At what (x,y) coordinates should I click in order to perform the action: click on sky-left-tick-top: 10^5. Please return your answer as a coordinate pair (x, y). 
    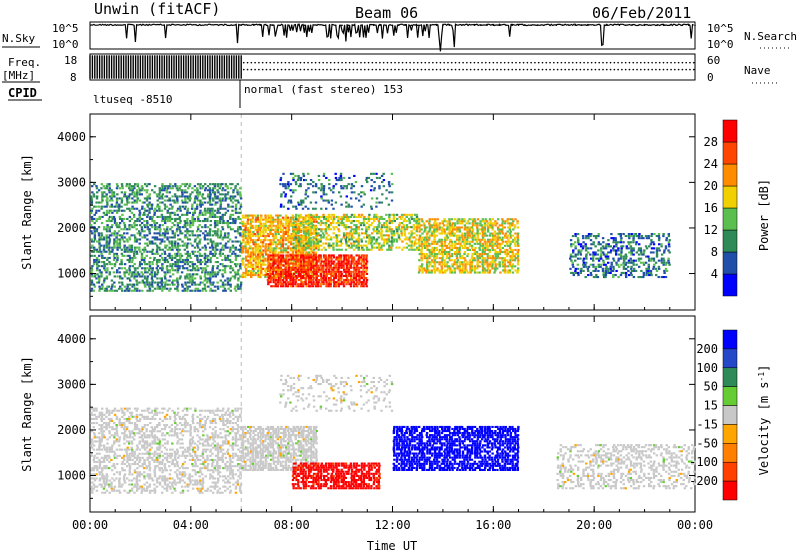
    Looking at the image, I should click on (65, 28).